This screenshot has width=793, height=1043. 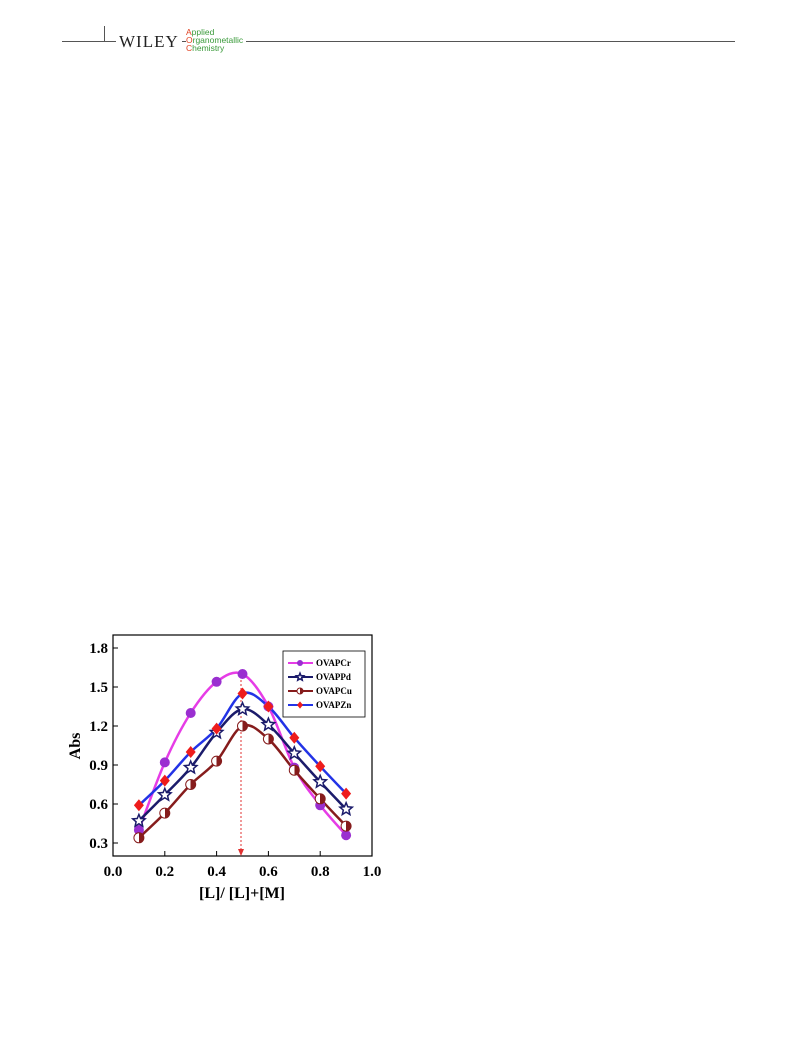 I want to click on header-tick, so click(x=104, y=34).